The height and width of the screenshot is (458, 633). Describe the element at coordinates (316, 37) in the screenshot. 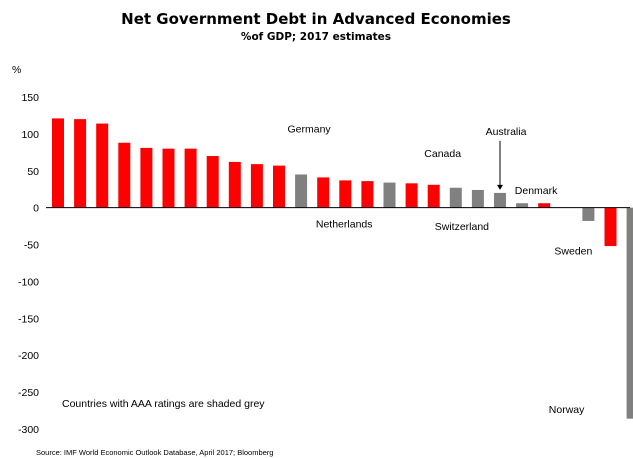

I see `chart-subtitle: %of GDP; 2017 estimates` at that location.